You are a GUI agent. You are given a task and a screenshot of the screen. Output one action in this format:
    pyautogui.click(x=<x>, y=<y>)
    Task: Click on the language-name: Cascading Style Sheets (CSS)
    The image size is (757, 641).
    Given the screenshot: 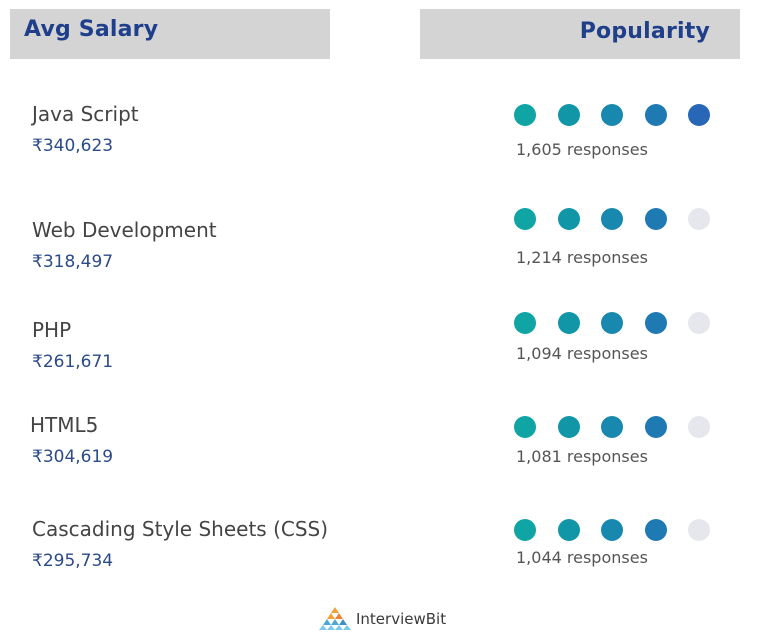 What is the action you would take?
    pyautogui.click(x=180, y=529)
    